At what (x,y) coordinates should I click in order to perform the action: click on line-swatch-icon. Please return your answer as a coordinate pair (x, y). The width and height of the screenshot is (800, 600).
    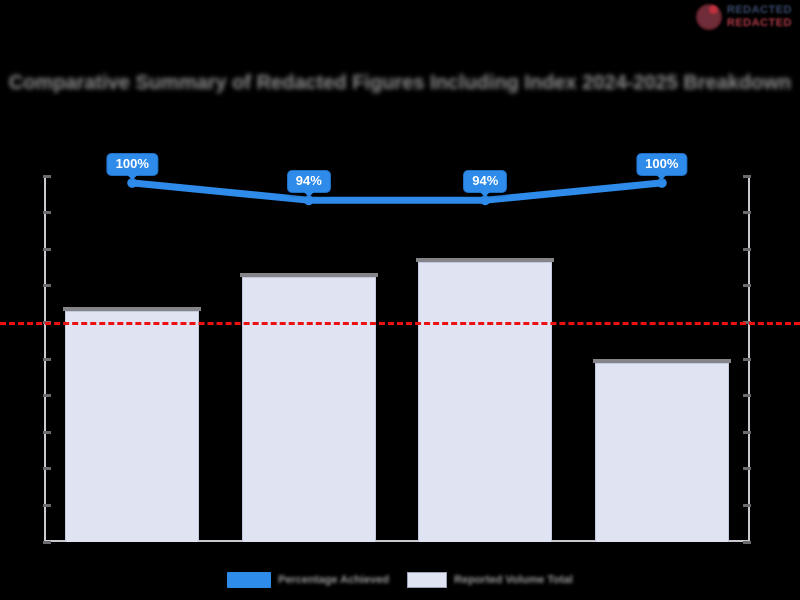
    Looking at the image, I should click on (249, 580).